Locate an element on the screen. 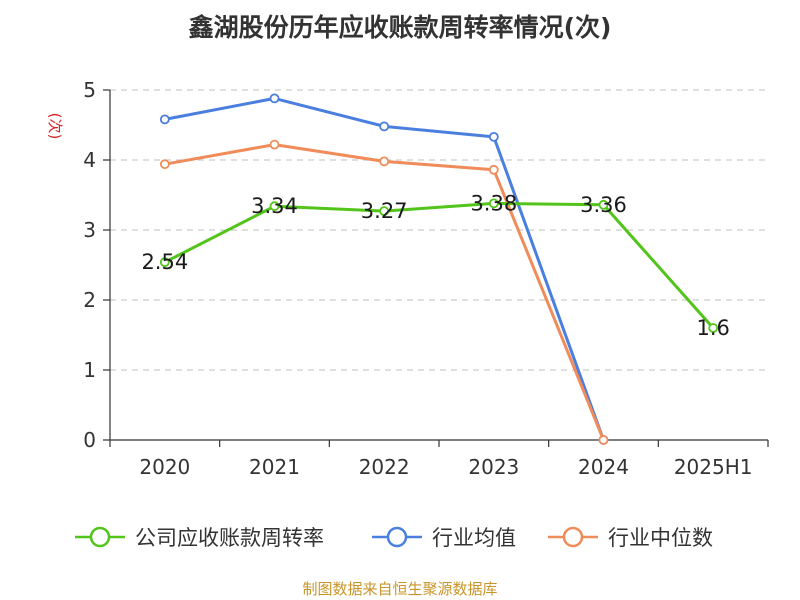 The width and height of the screenshot is (800, 600). data-label: 3.27 is located at coordinates (384, 211).